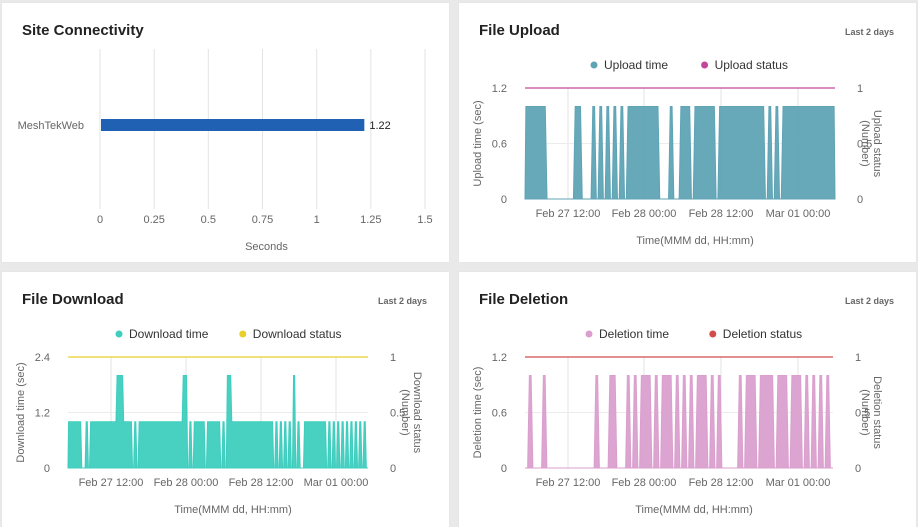  What do you see at coordinates (73, 299) in the screenshot?
I see `file-download-title: File Download` at bounding box center [73, 299].